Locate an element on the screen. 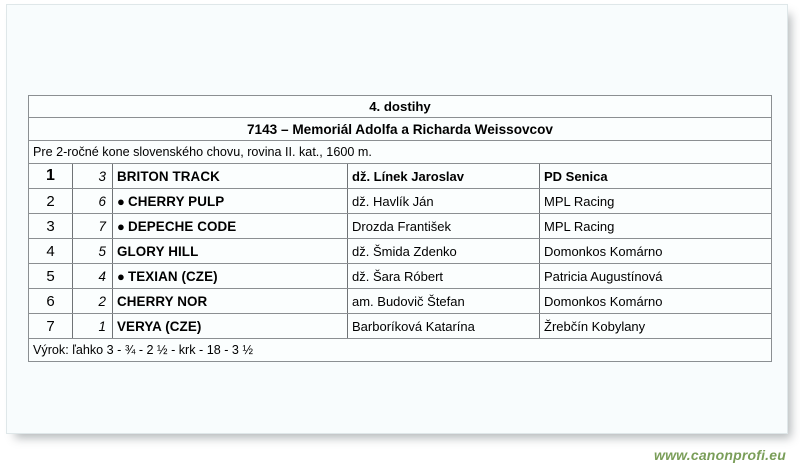 The image size is (800, 469). horse-cell: ● CHERRY PULP is located at coordinates (230, 201).